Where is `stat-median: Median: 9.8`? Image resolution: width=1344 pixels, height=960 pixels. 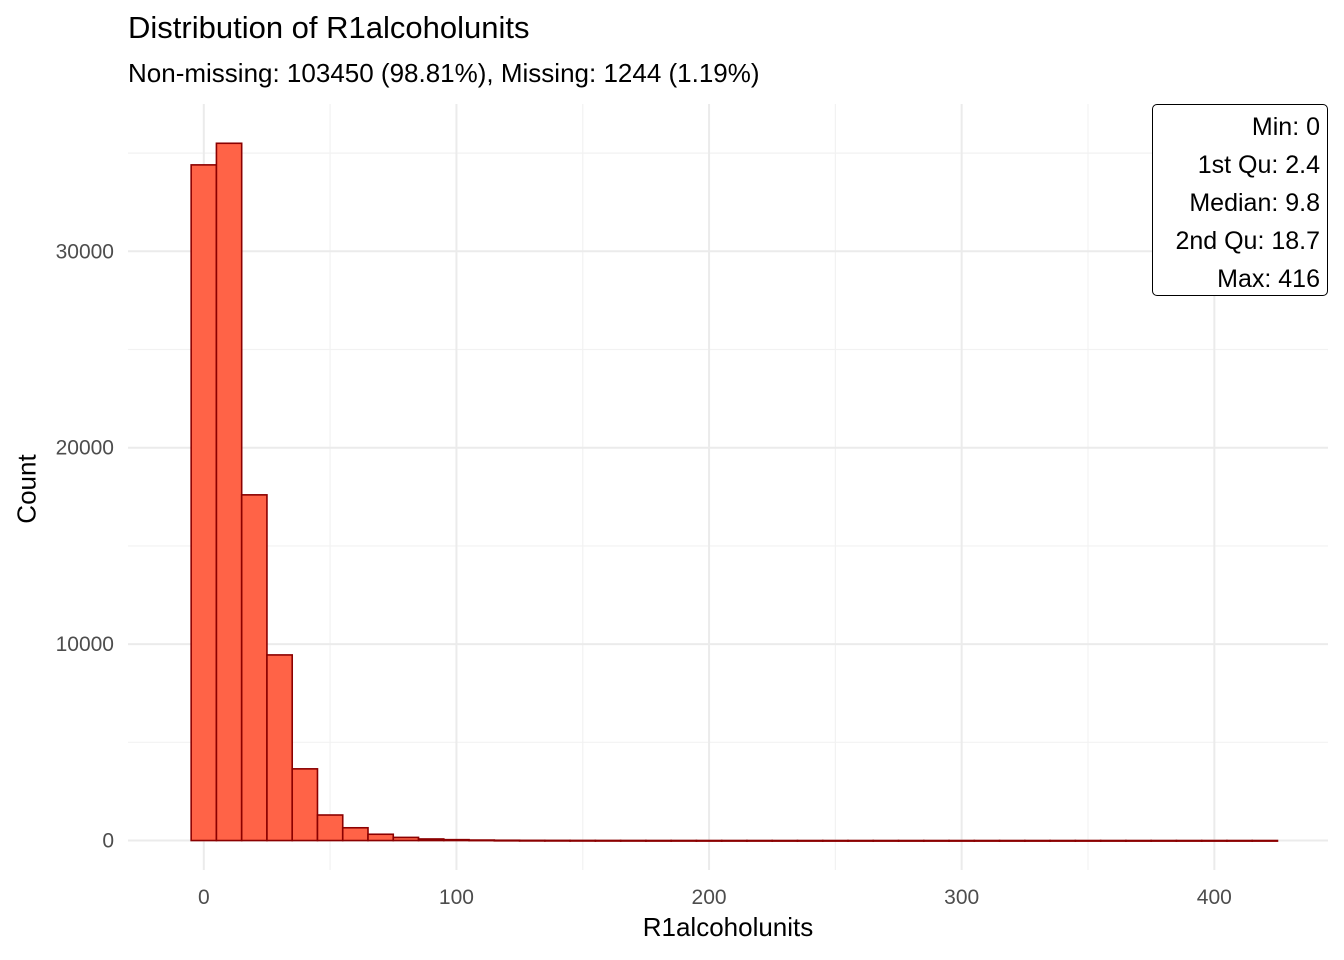
stat-median: Median: 9.8 is located at coordinates (1254, 203).